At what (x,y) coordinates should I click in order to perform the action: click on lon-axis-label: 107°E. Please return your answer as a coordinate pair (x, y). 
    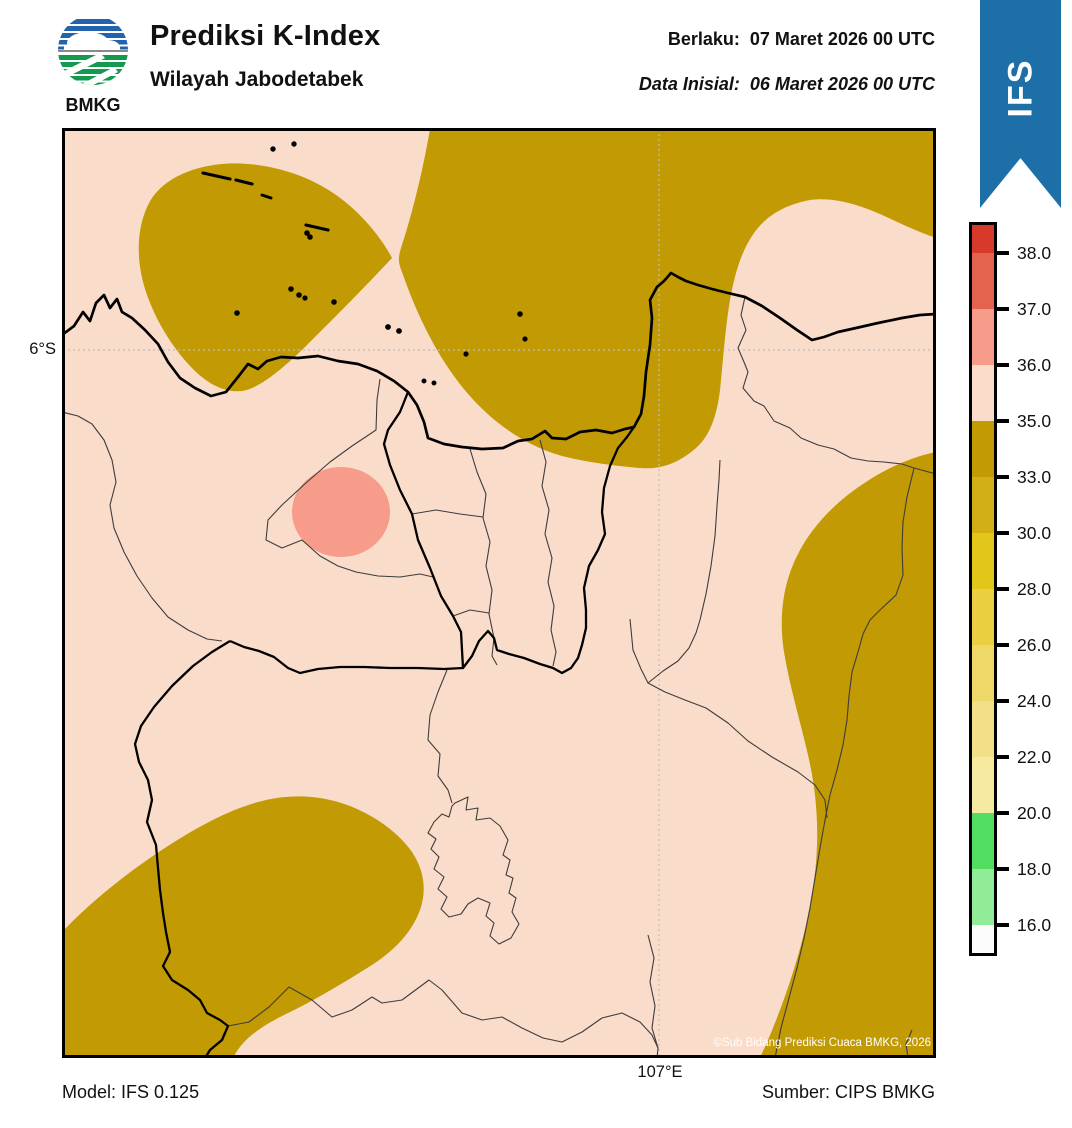
    Looking at the image, I should click on (660, 1072).